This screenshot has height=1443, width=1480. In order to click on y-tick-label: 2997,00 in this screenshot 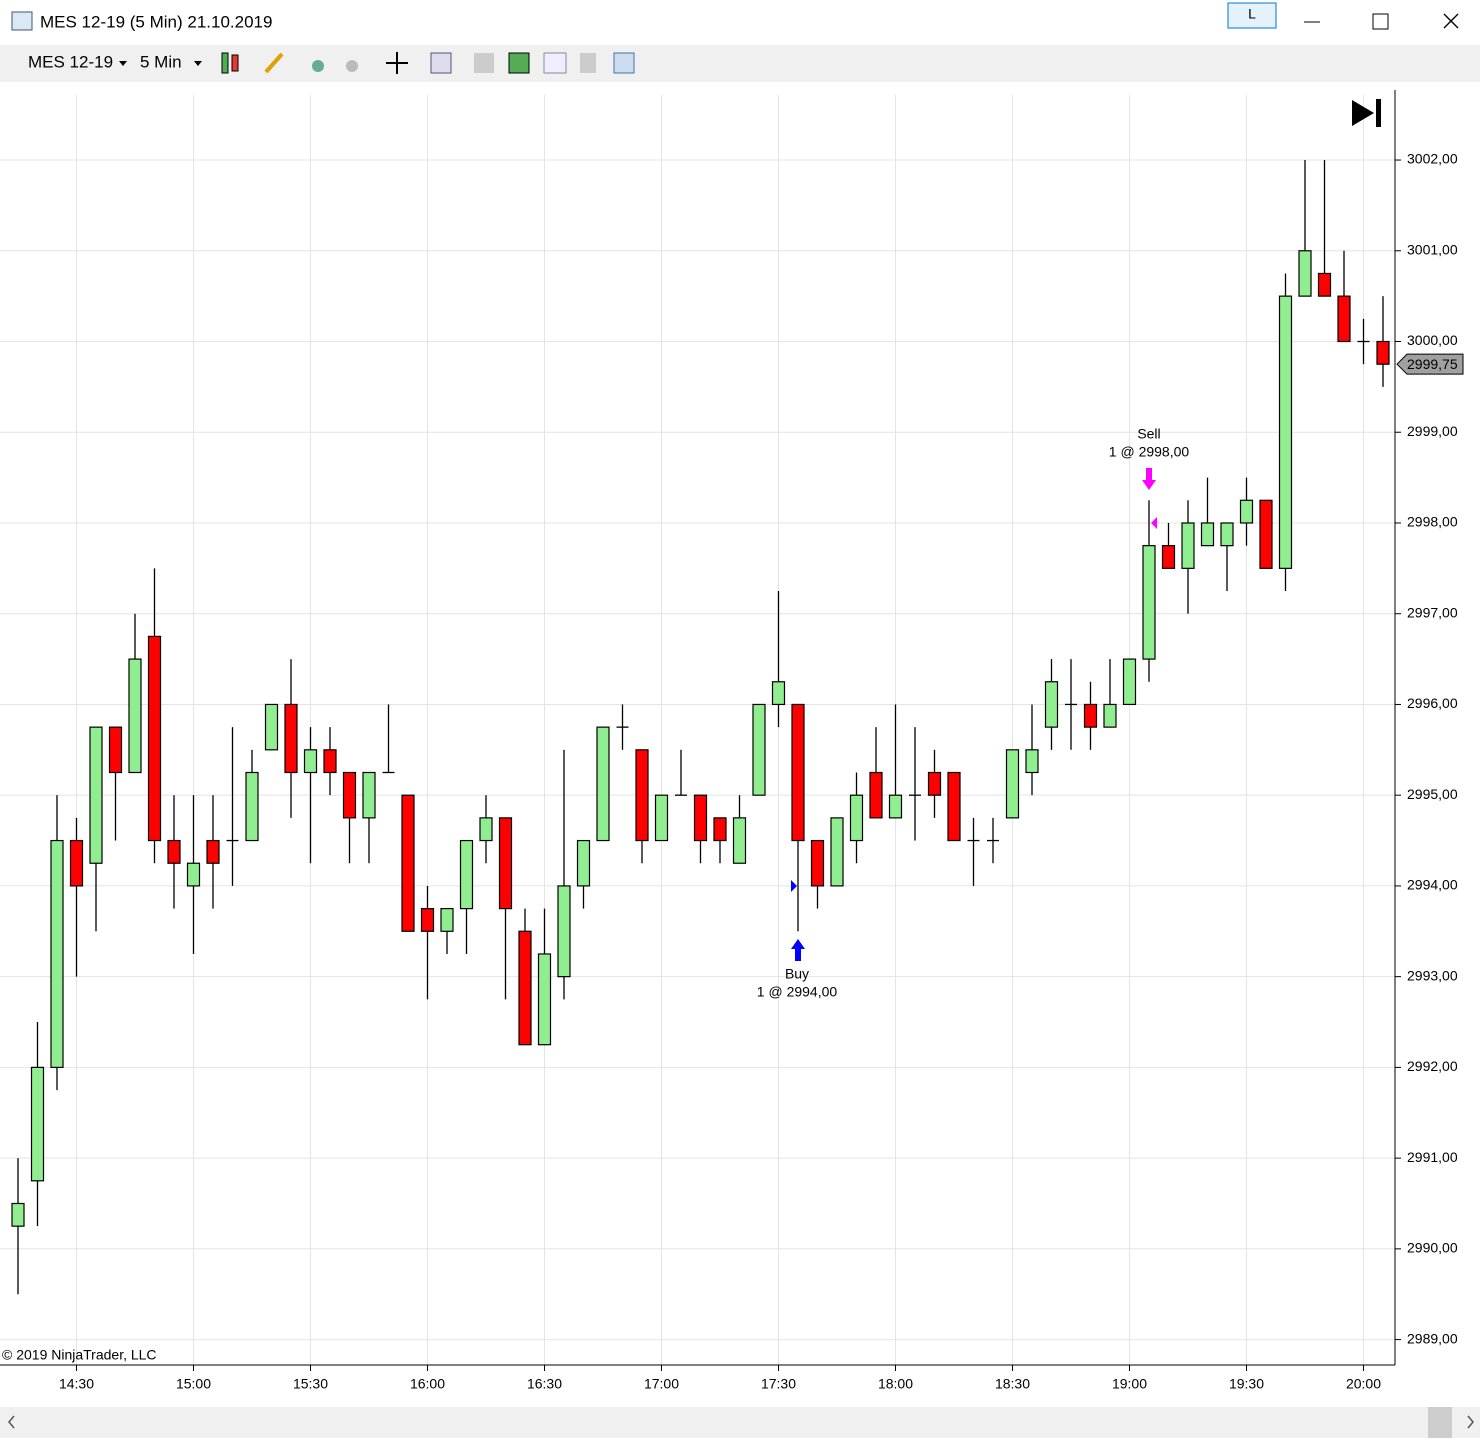, I will do `click(1432, 612)`.